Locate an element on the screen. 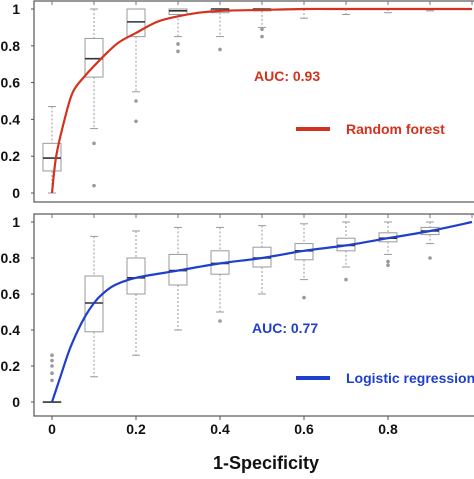  x-tick-label: 0 is located at coordinates (52, 429).